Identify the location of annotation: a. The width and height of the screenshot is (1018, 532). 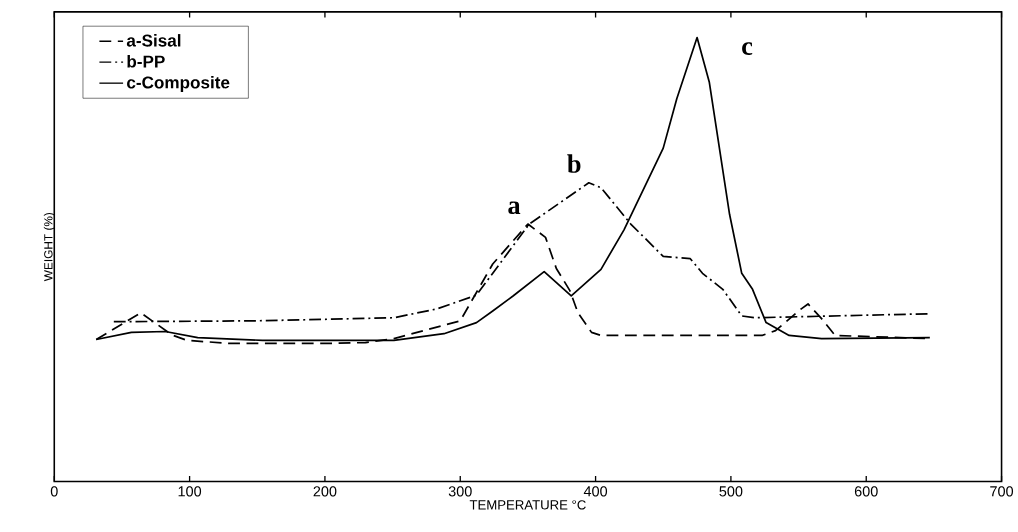
(514, 208).